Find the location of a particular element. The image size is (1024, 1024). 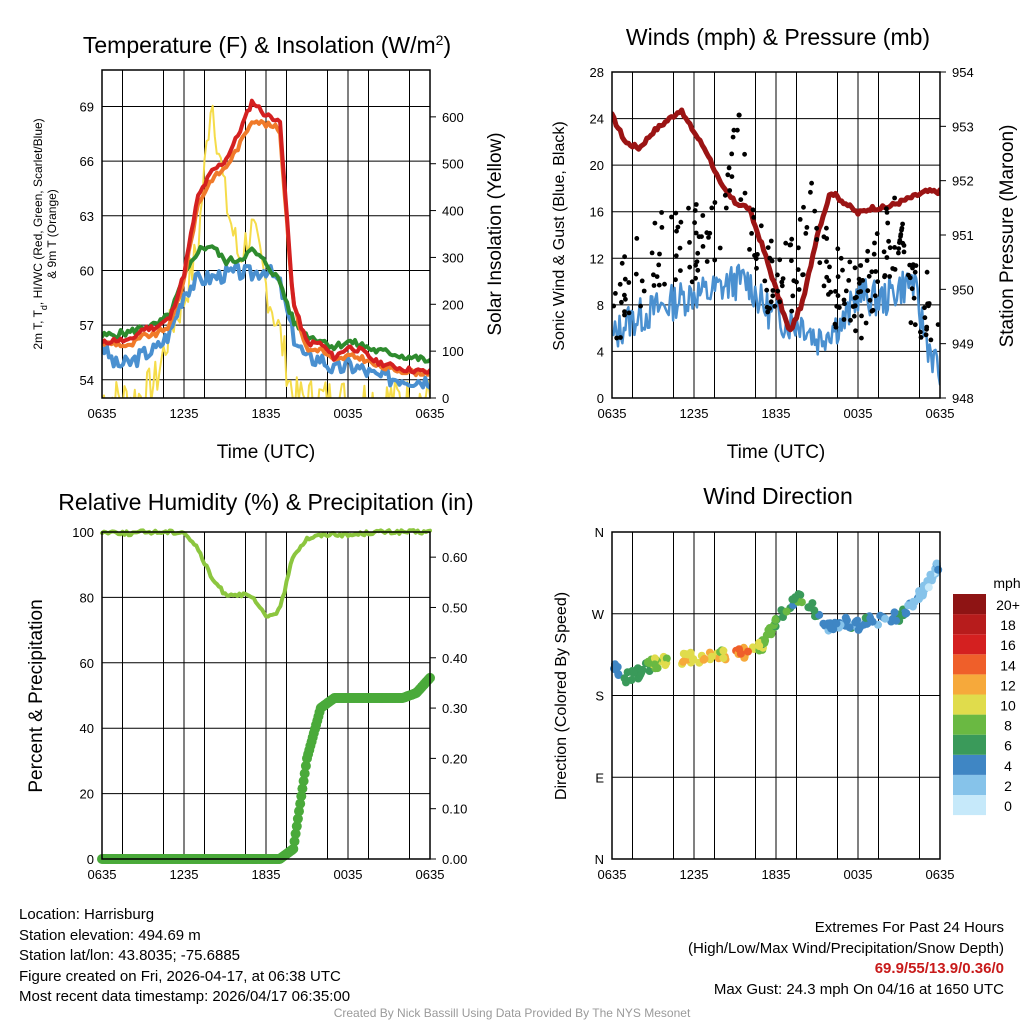

colorbar: mph 0 2 4 6 8 10 12 14 16 18 20+ is located at coordinates (987, 695).